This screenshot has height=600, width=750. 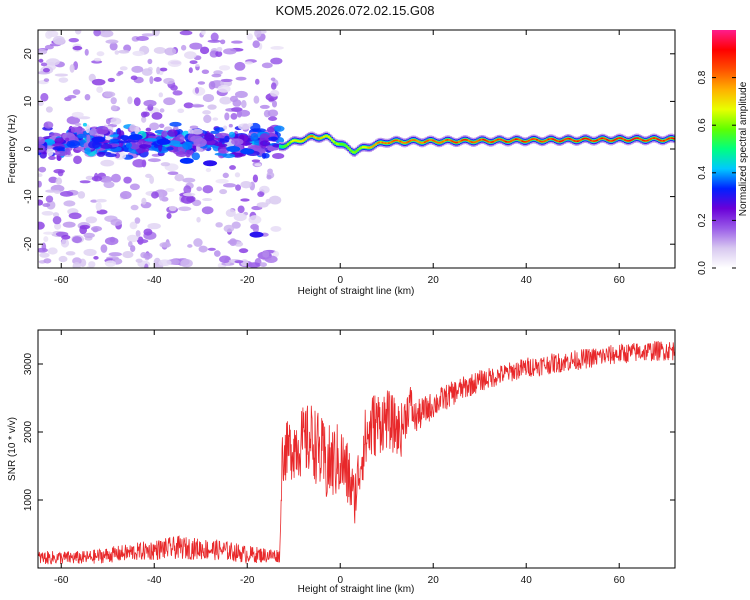 I want to click on spectrogram-ytick-label: 20, so click(x=28, y=54).